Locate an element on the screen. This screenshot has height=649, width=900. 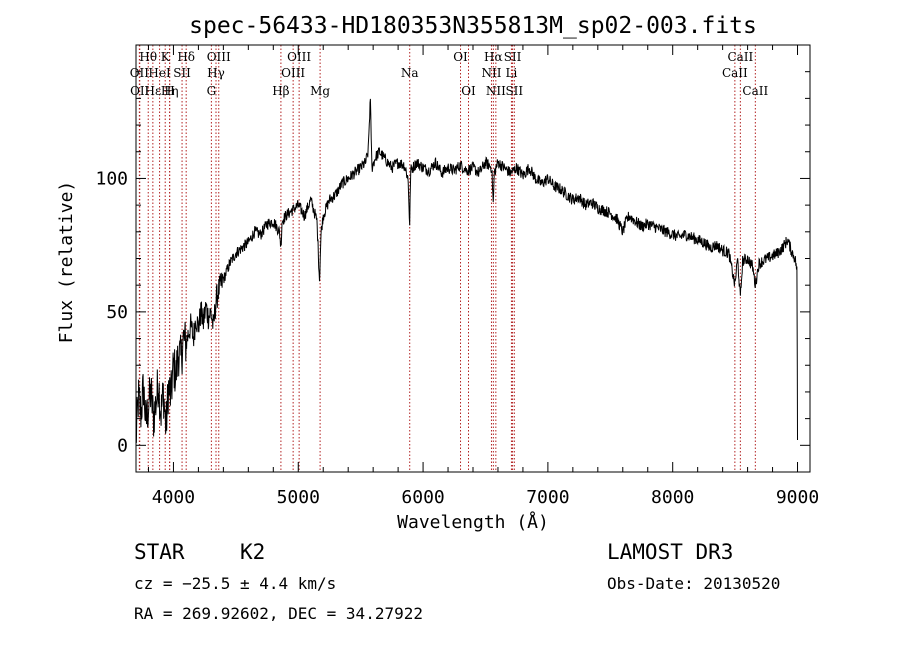
x-axis-label: Wavelength (Å) is located at coordinates (473, 522).